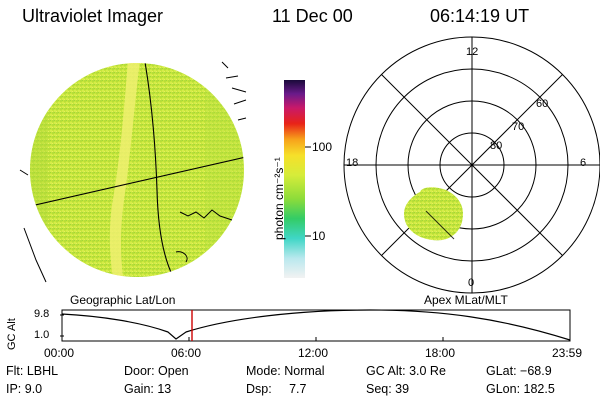 The image size is (600, 400). What do you see at coordinates (32, 371) in the screenshot?
I see `status-filter: Flt: LBHL` at bounding box center [32, 371].